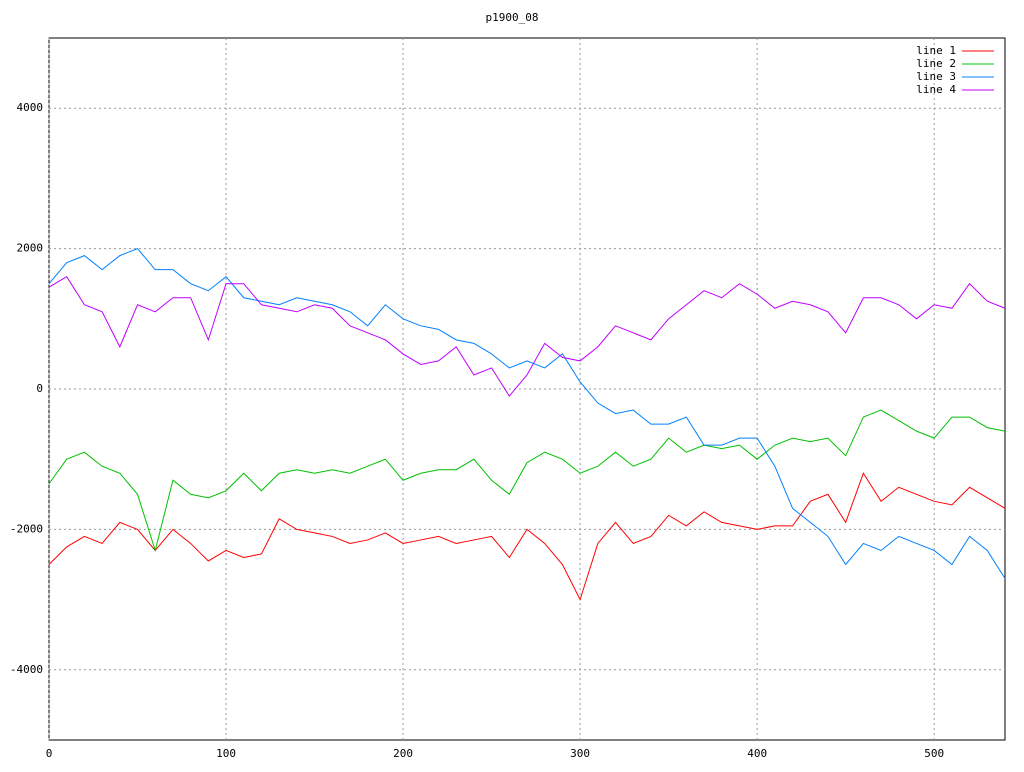  I want to click on x-tick-label: 0, so click(49, 753).